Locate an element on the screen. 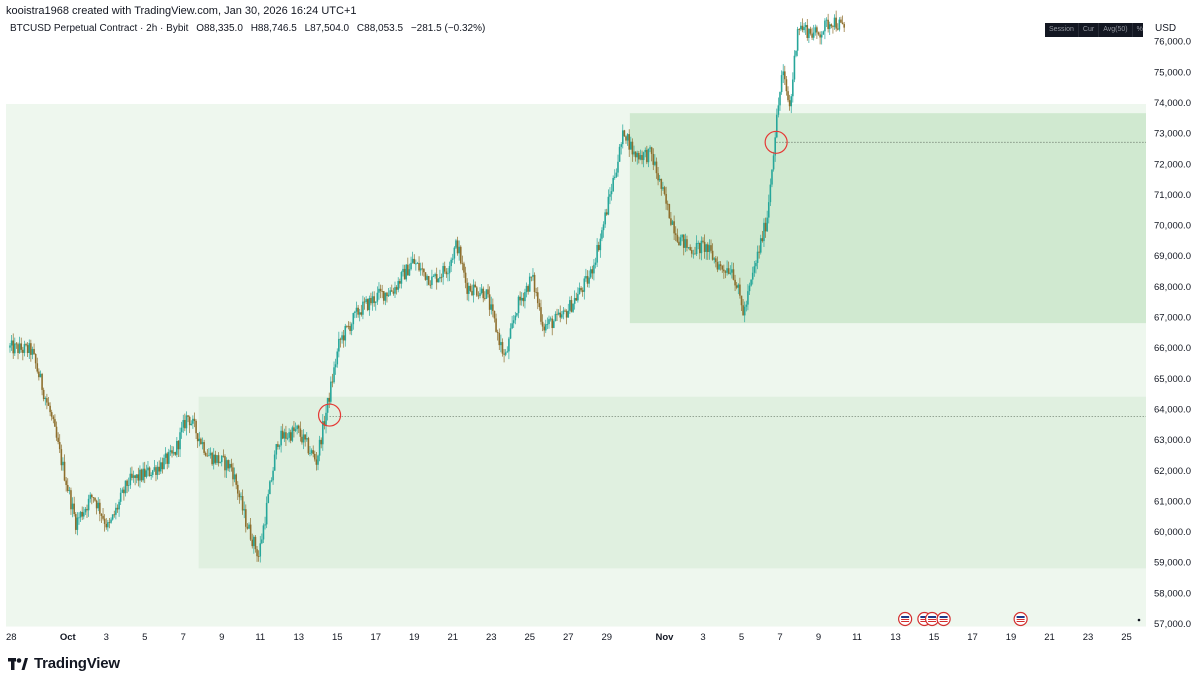  x-tick-label: 28 is located at coordinates (11, 637).